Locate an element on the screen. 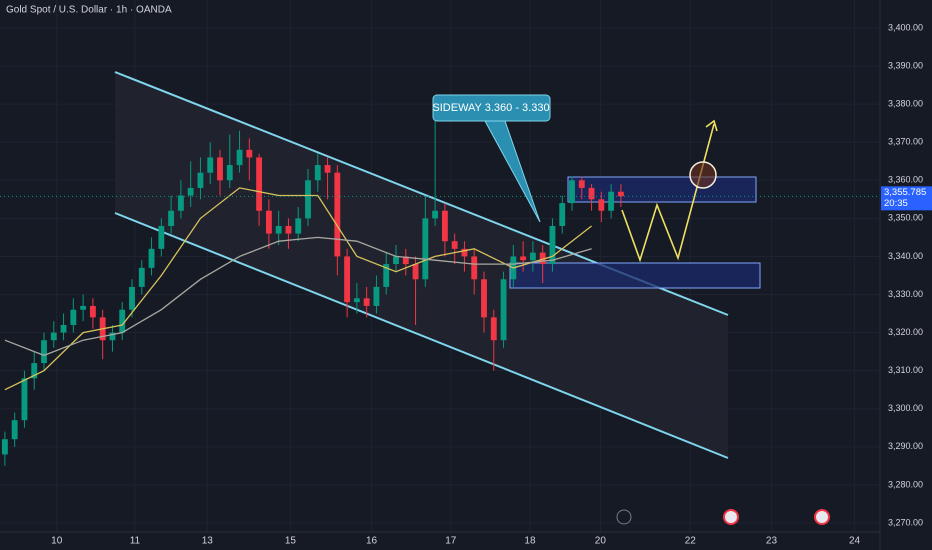 Image resolution: width=932 pixels, height=550 pixels. projection-path is located at coordinates (668, 193).